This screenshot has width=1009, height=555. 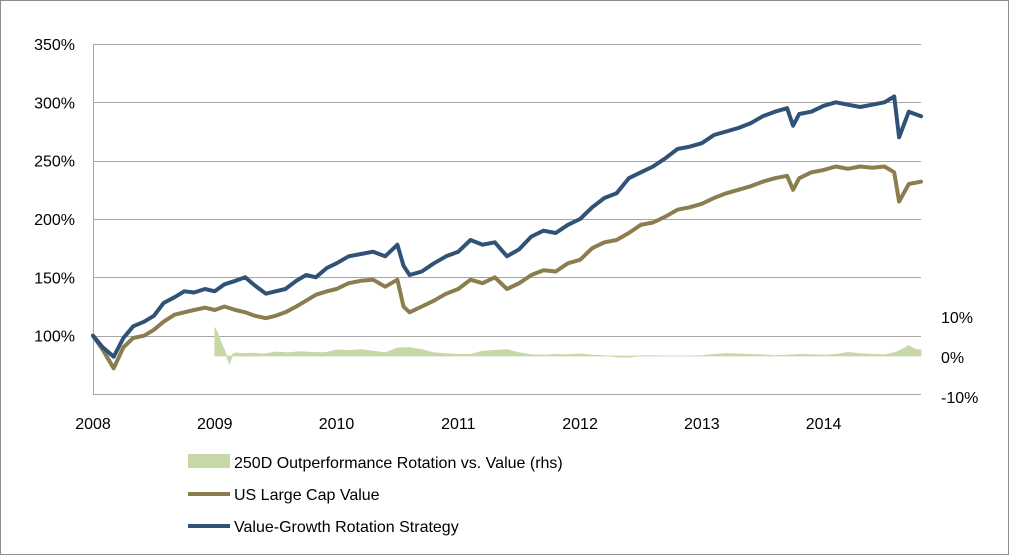 I want to click on legend-value: US Large Cap Value, so click(x=284, y=495).